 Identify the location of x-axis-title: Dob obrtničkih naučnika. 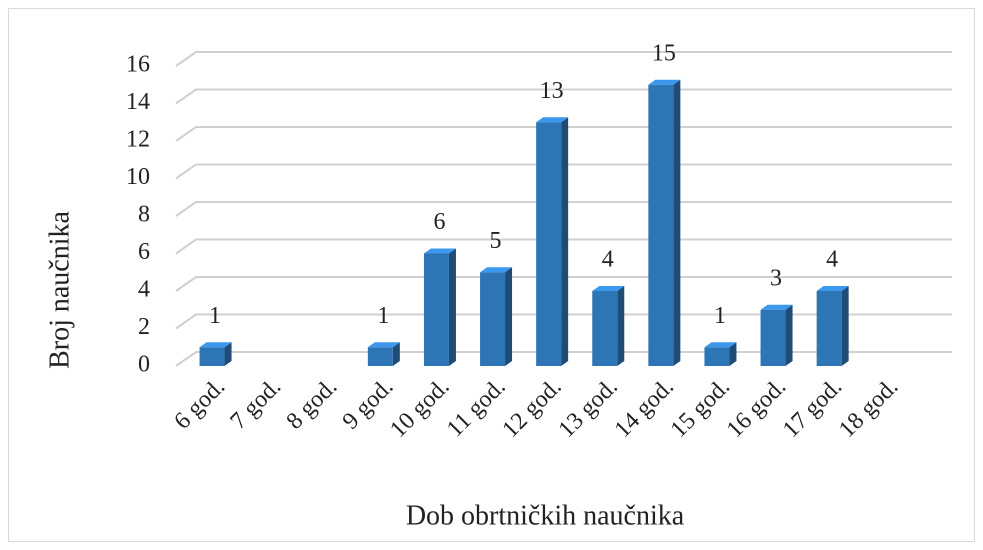
(545, 515).